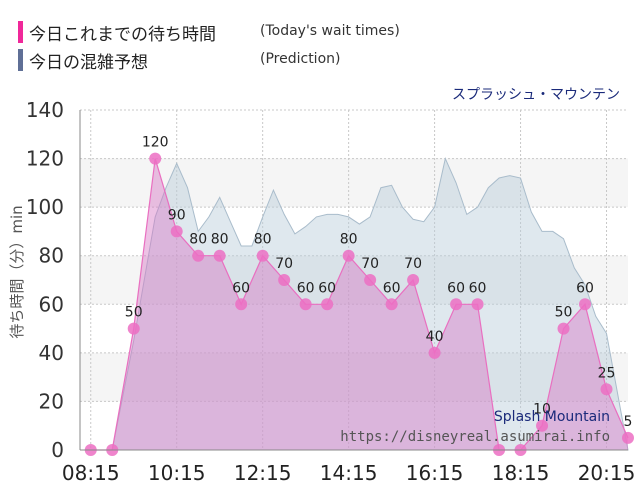 The width and height of the screenshot is (640, 500). Describe the element at coordinates (51, 256) in the screenshot. I see `y-tick-label: 80` at that location.